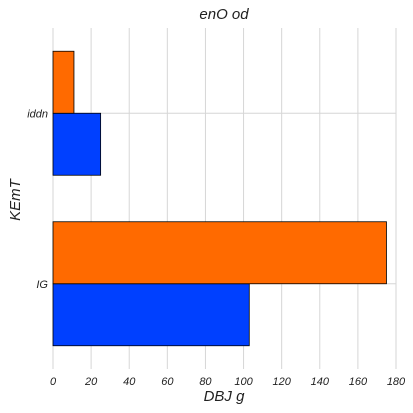 The height and width of the screenshot is (413, 413). I want to click on x-tick-label: 100, so click(243, 382).